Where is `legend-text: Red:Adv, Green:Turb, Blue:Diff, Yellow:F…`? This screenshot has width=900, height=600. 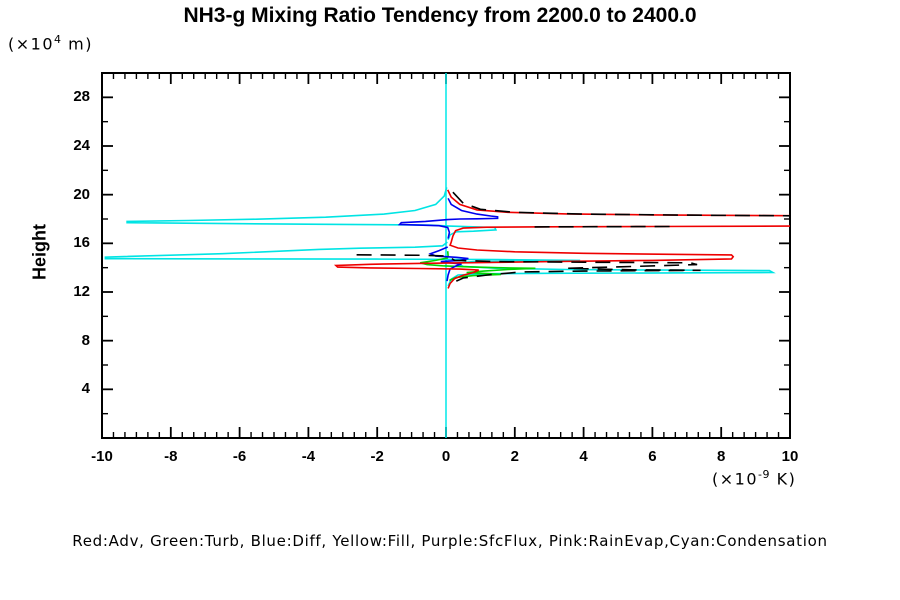
legend-text: Red:Adv, Green:Turb, Blue:Diff, Yellow:F… is located at coordinates (450, 541).